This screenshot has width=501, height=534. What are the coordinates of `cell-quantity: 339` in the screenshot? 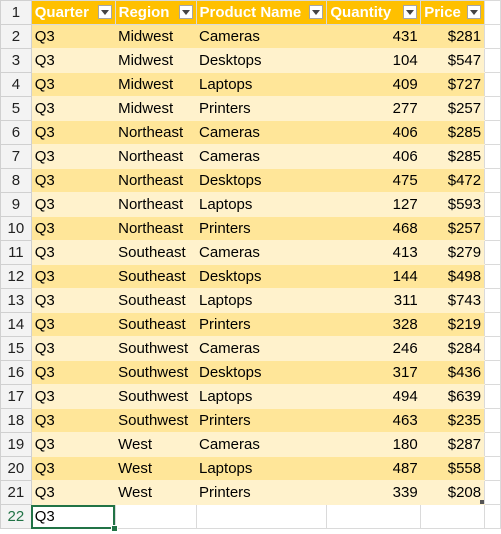 It's located at (373, 492).